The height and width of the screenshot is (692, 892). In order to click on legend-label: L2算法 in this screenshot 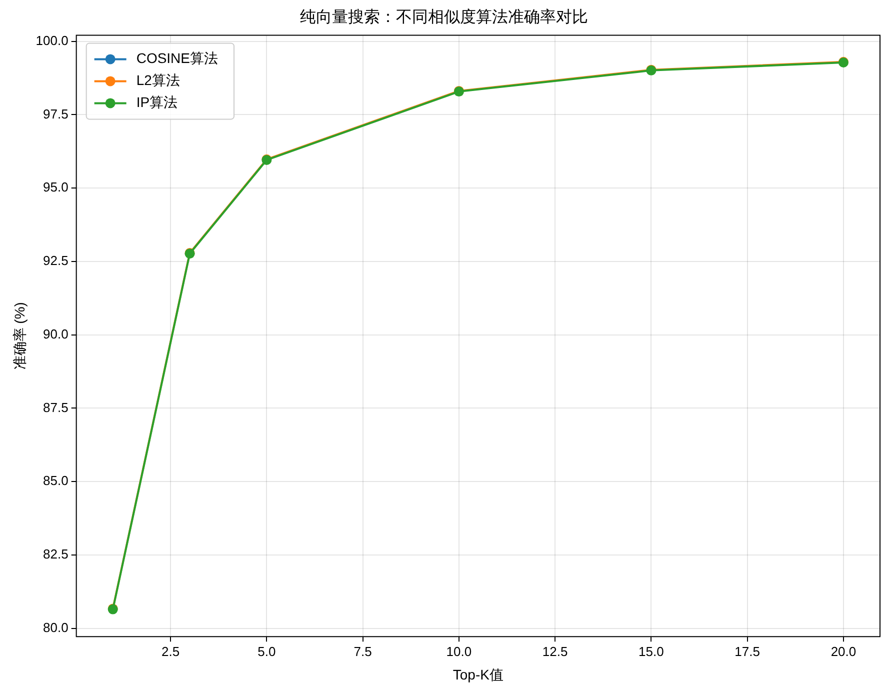, I will do `click(158, 80)`.